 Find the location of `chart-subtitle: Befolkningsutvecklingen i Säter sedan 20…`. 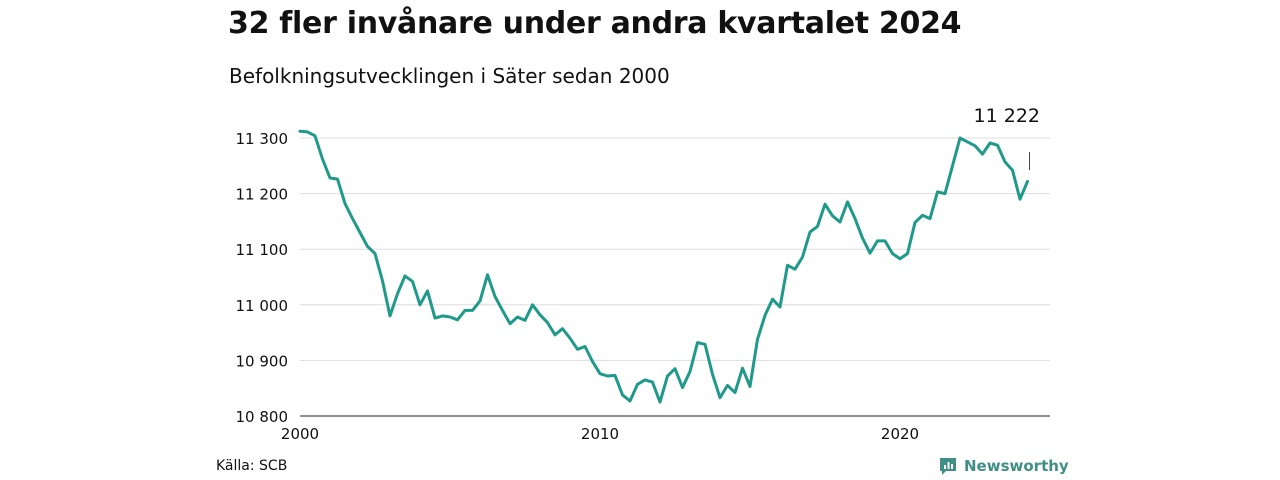

chart-subtitle: Befolkningsutvecklingen i Säter sedan 20… is located at coordinates (449, 76).